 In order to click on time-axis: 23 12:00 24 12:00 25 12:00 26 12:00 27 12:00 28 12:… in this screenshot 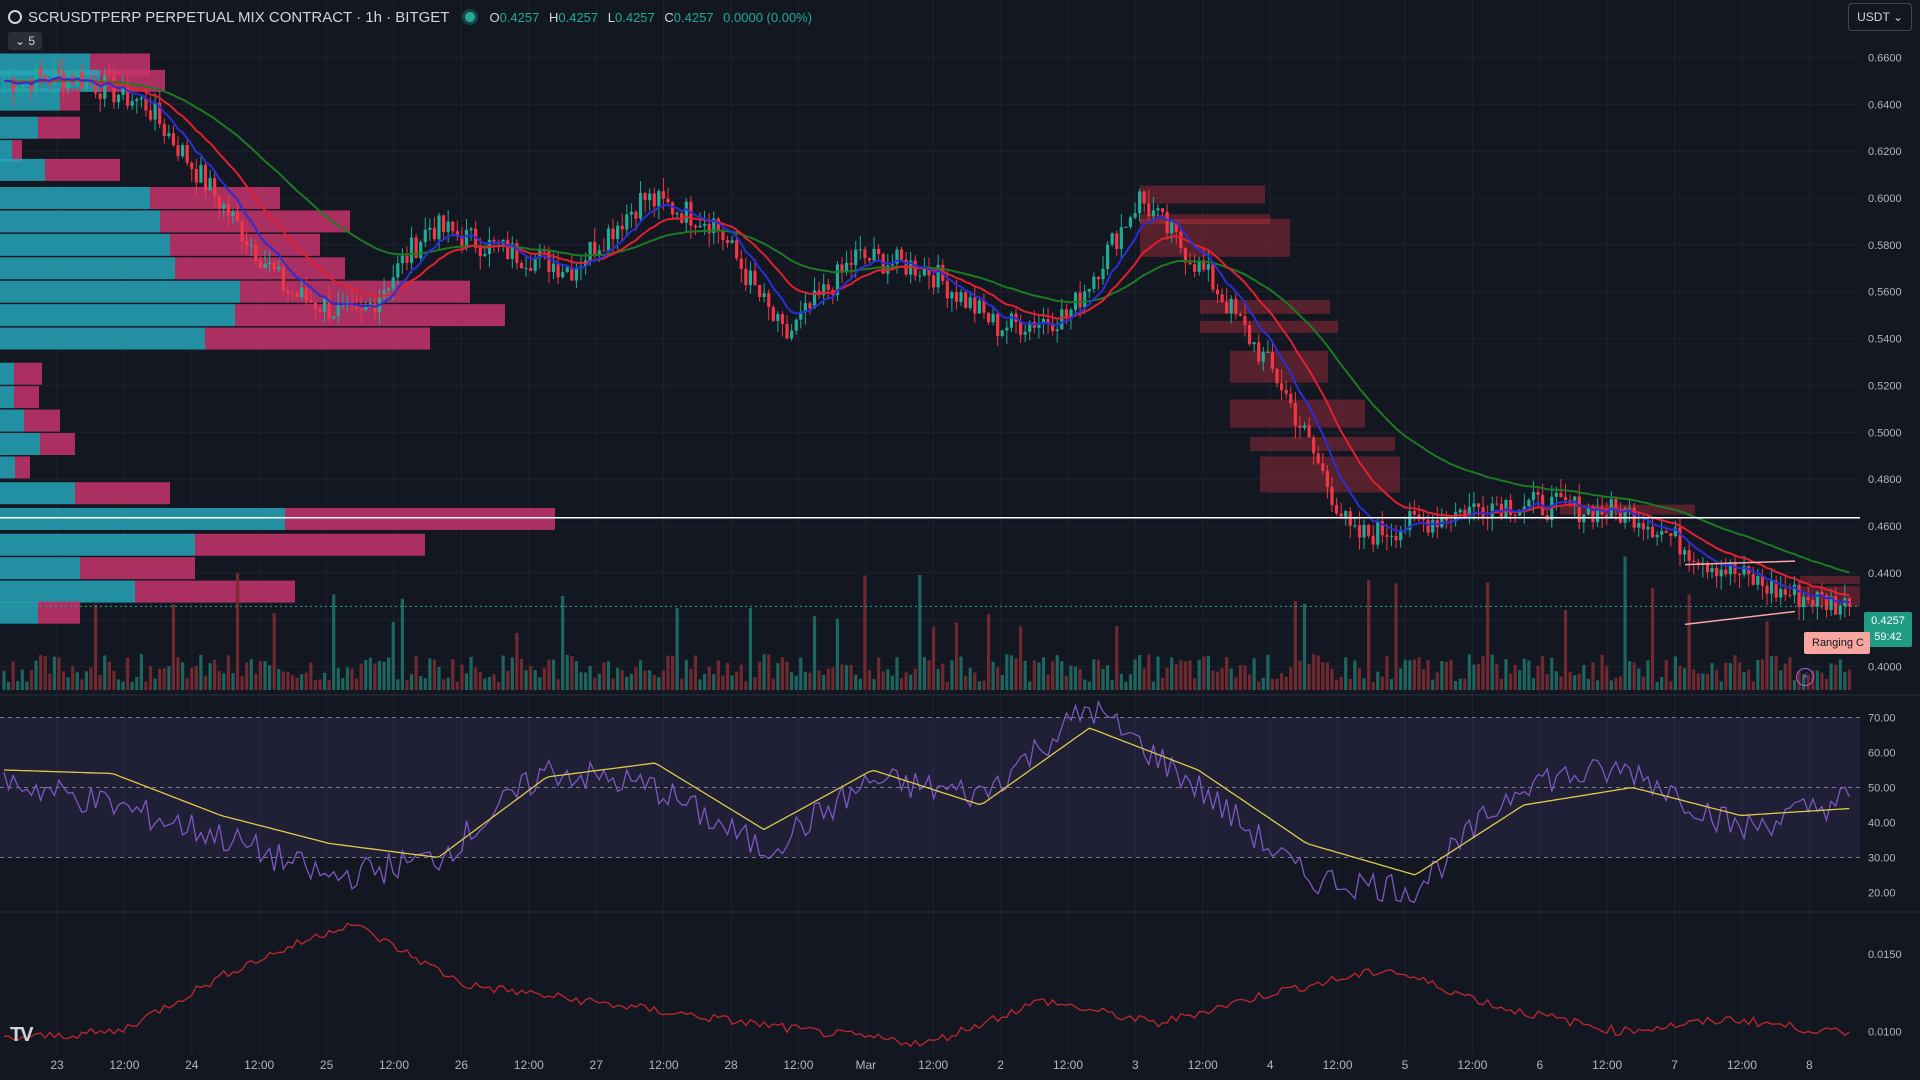, I will do `click(931, 1065)`.